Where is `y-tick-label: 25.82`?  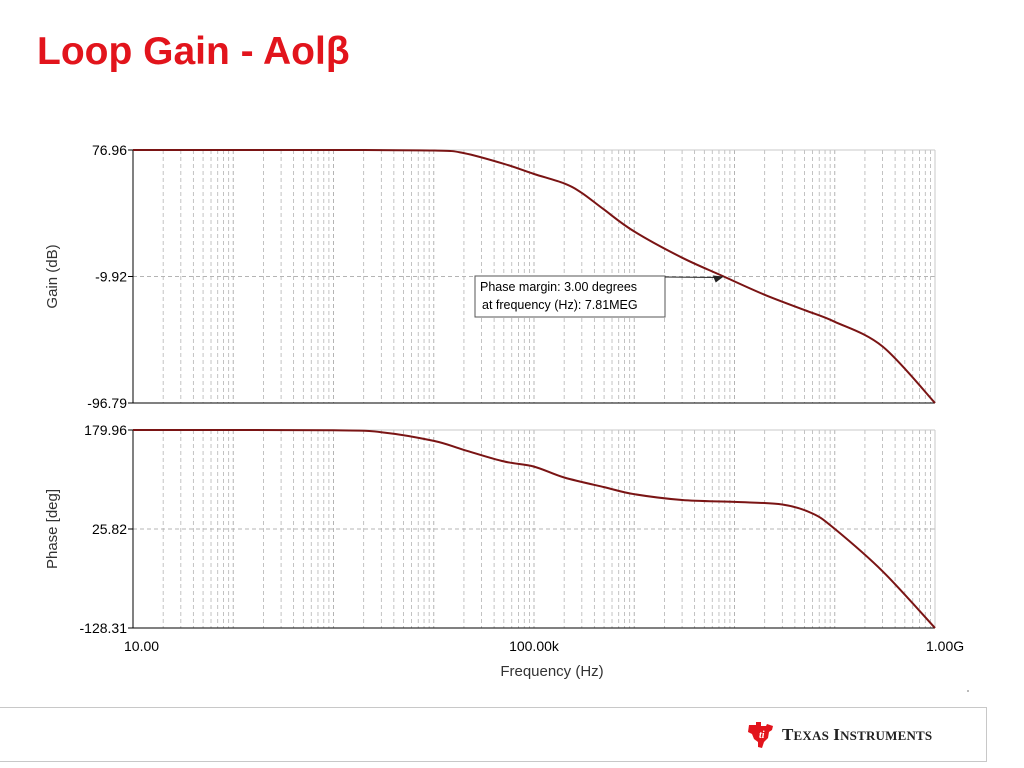 y-tick-label: 25.82 is located at coordinates (109, 529).